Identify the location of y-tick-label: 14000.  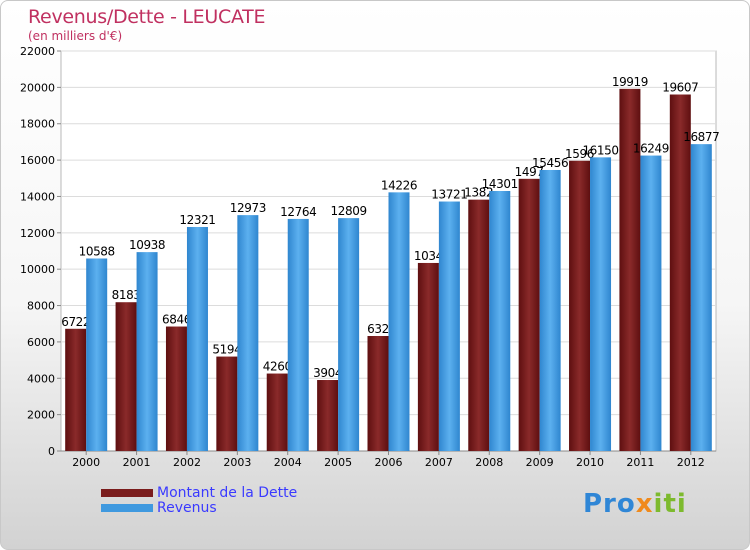
(37, 196).